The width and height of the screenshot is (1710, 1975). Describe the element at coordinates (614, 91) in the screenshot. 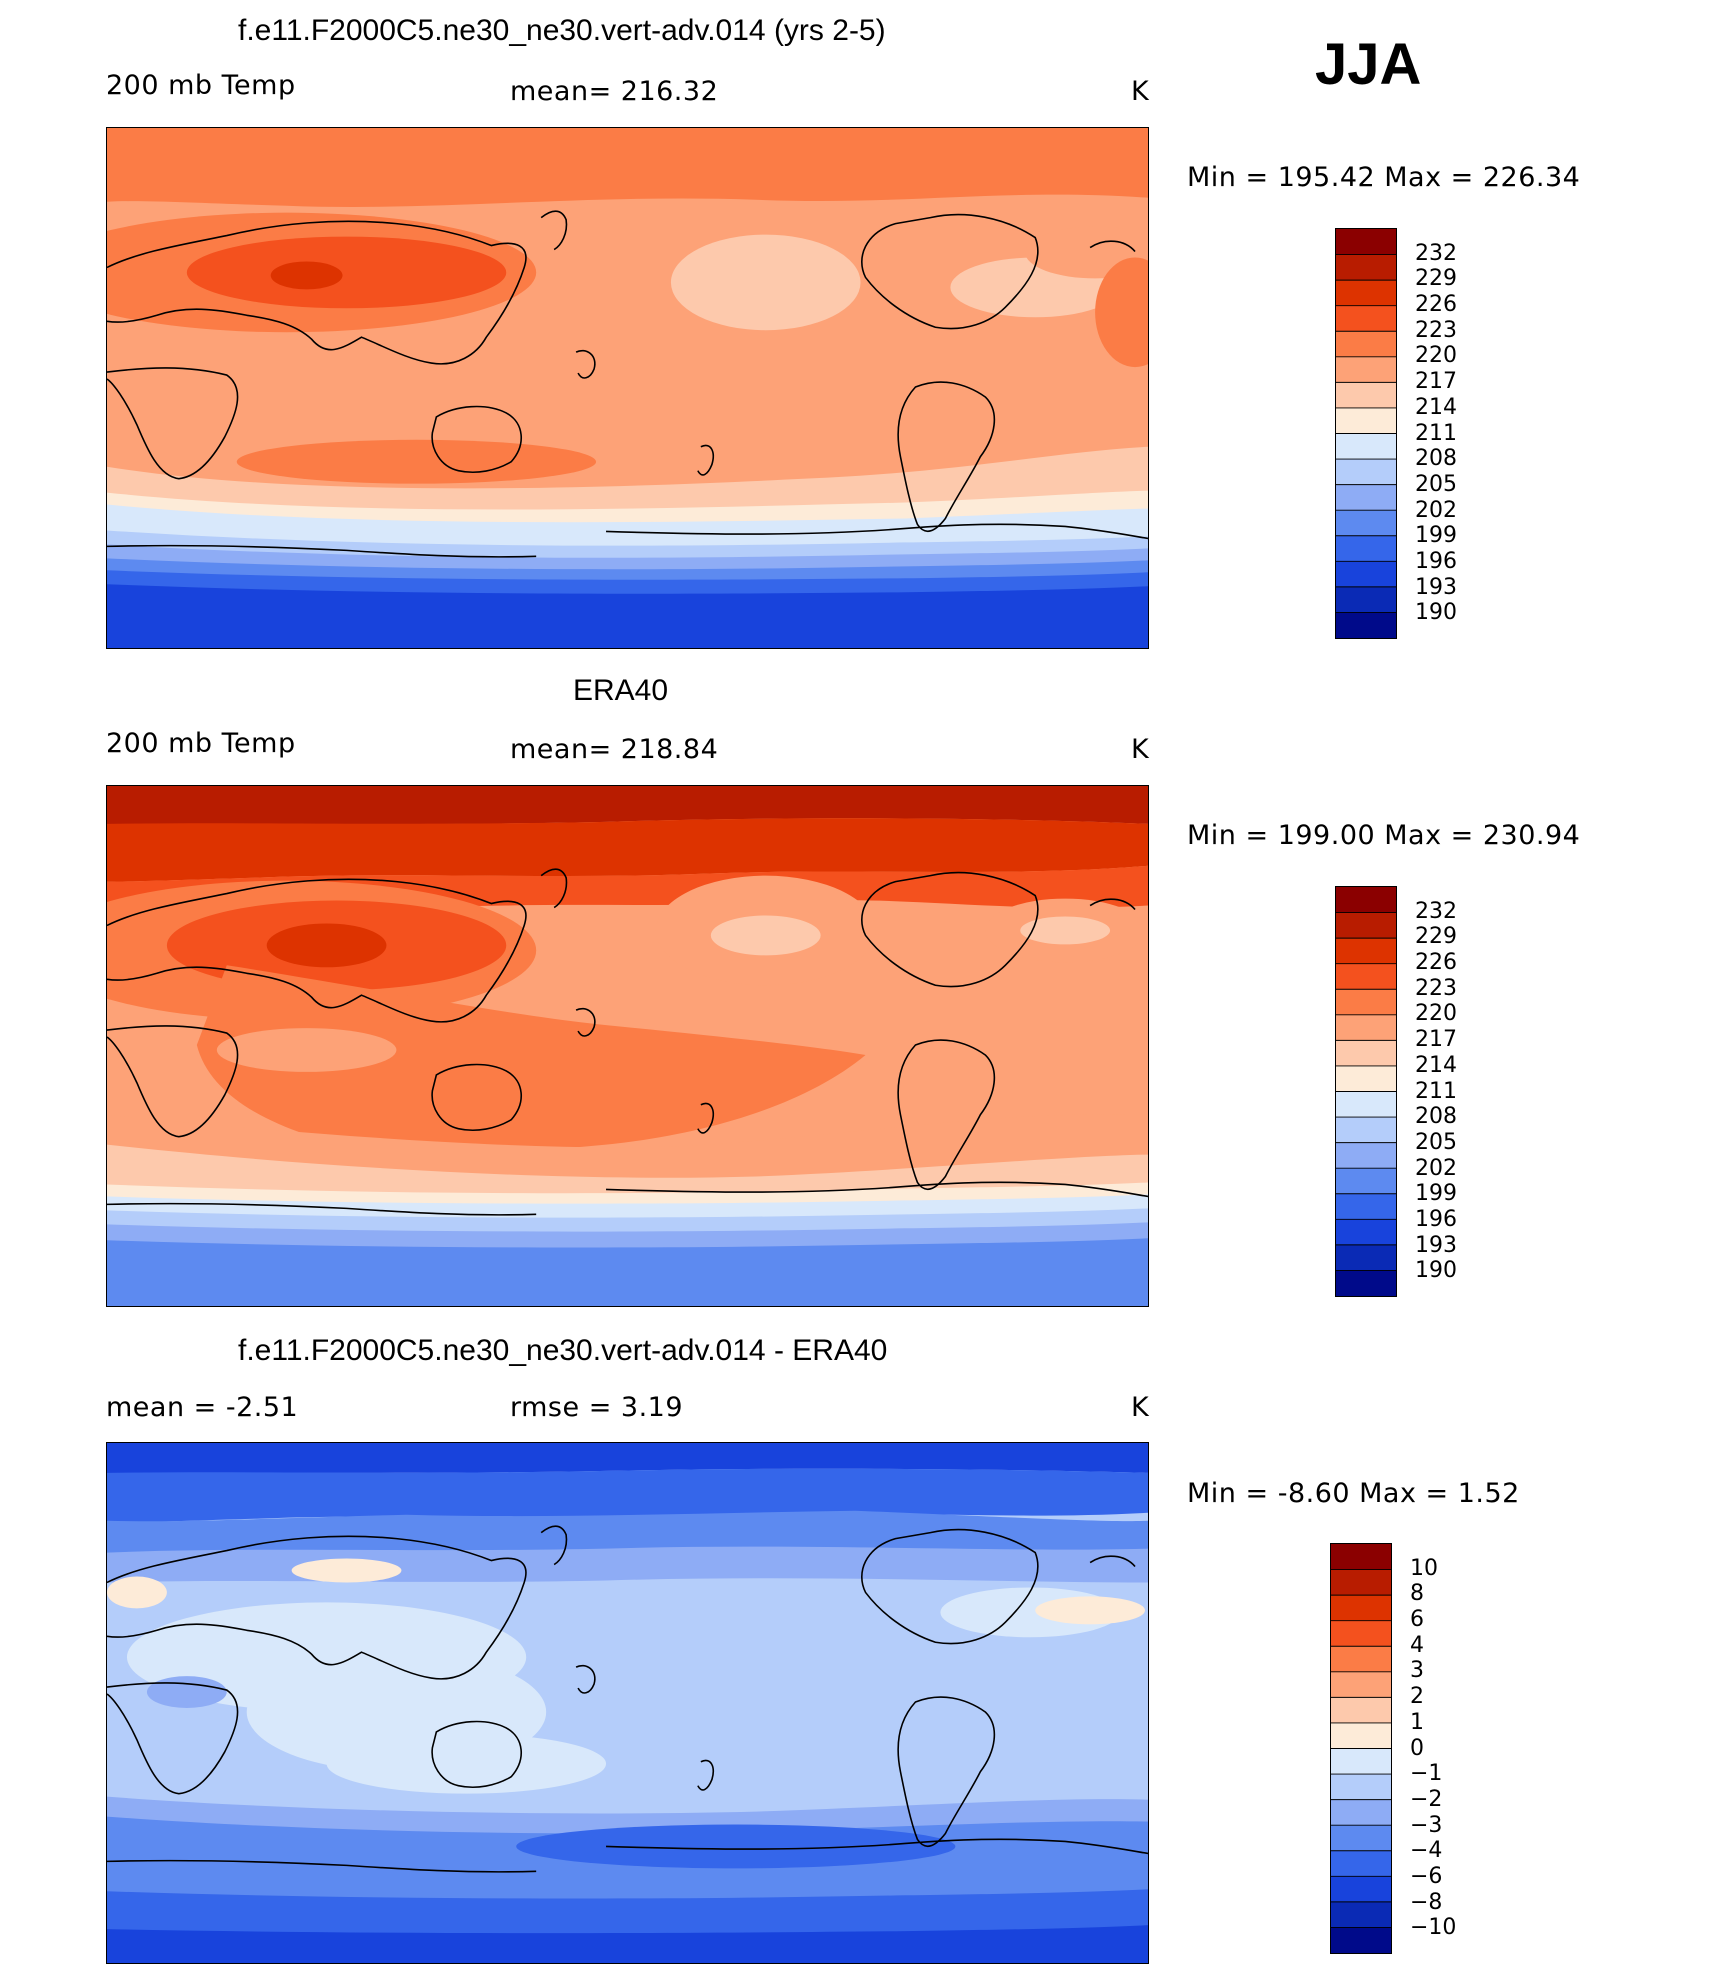

I see `panel-1-mean-label: mean= 216.32` at that location.